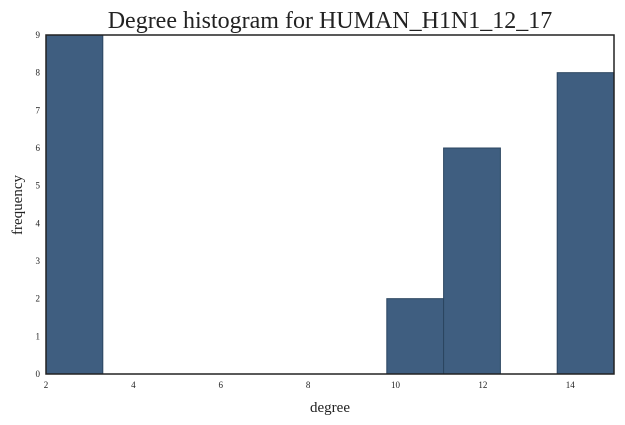 This screenshot has width=625, height=425. What do you see at coordinates (38, 374) in the screenshot?
I see `y-tick-label: 0` at bounding box center [38, 374].